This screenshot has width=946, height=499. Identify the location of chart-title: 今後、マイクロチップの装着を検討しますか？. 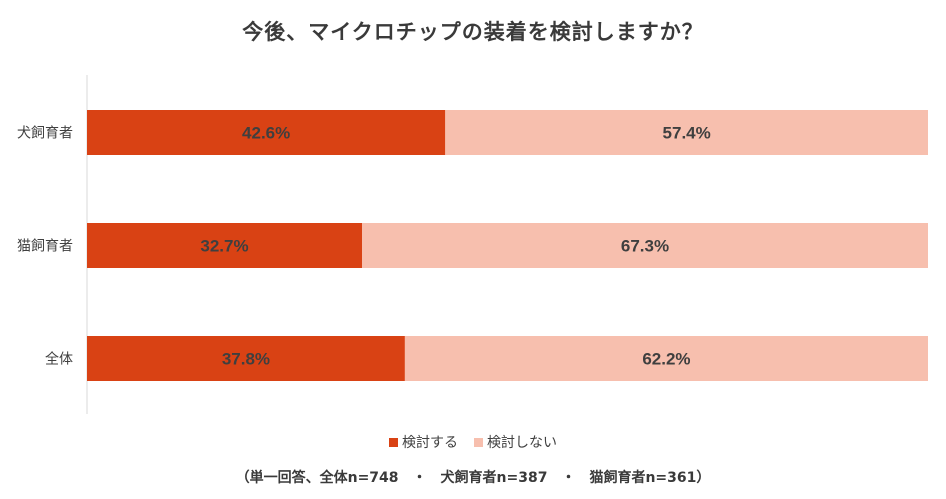
(473, 32).